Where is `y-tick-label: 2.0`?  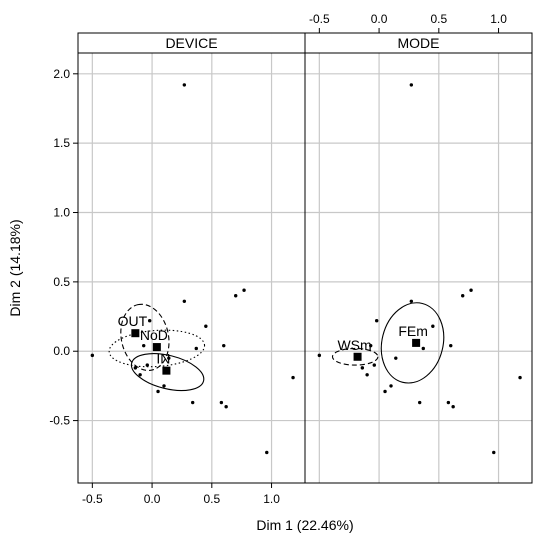 y-tick-label: 2.0 is located at coordinates (61, 74).